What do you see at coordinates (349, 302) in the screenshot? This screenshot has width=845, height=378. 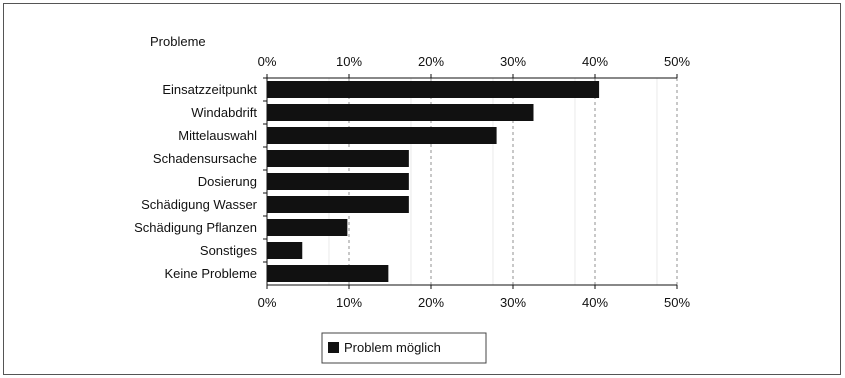 I see `x-tick-label-bottom: 10%` at bounding box center [349, 302].